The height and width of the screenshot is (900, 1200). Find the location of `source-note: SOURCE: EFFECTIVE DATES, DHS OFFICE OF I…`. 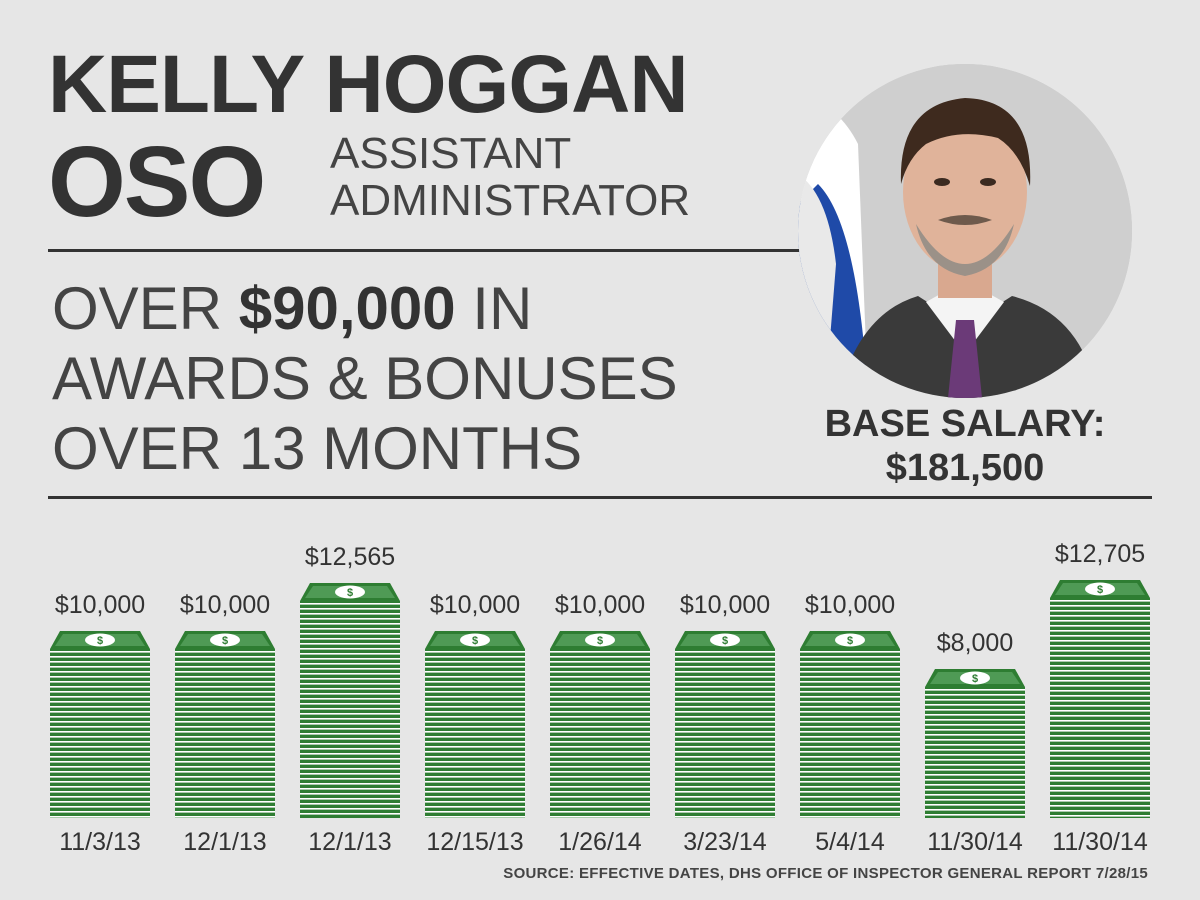

source-note: SOURCE: EFFECTIVE DATES, DHS OFFICE OF I… is located at coordinates (825, 873).